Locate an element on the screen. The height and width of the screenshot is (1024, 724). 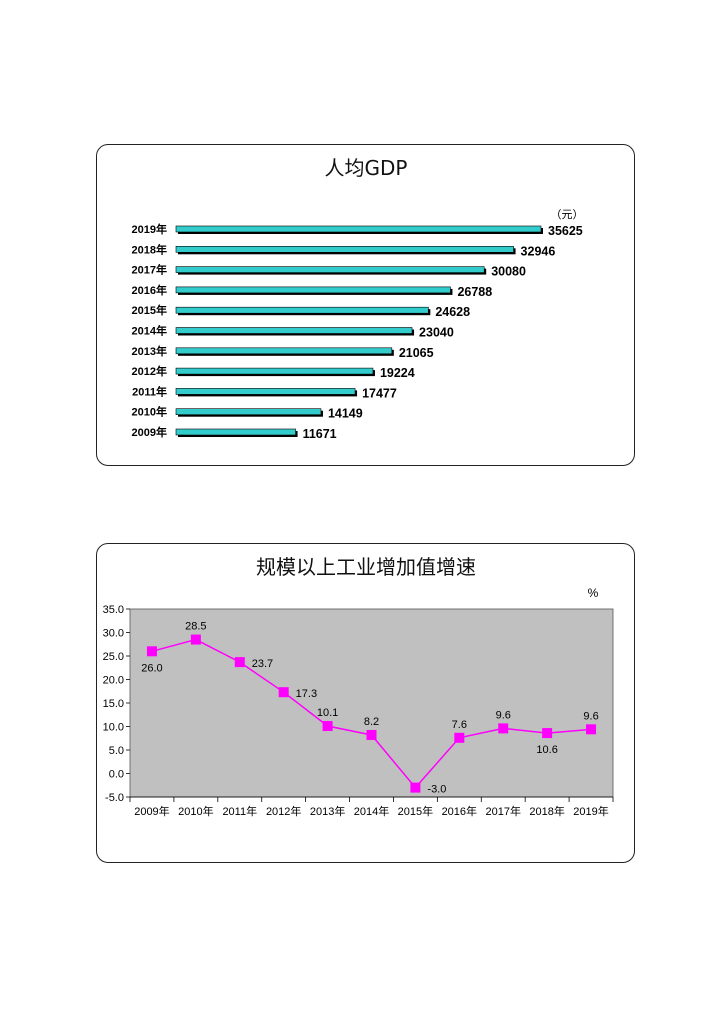
gdp-unit-label: （元） is located at coordinates (567, 214).